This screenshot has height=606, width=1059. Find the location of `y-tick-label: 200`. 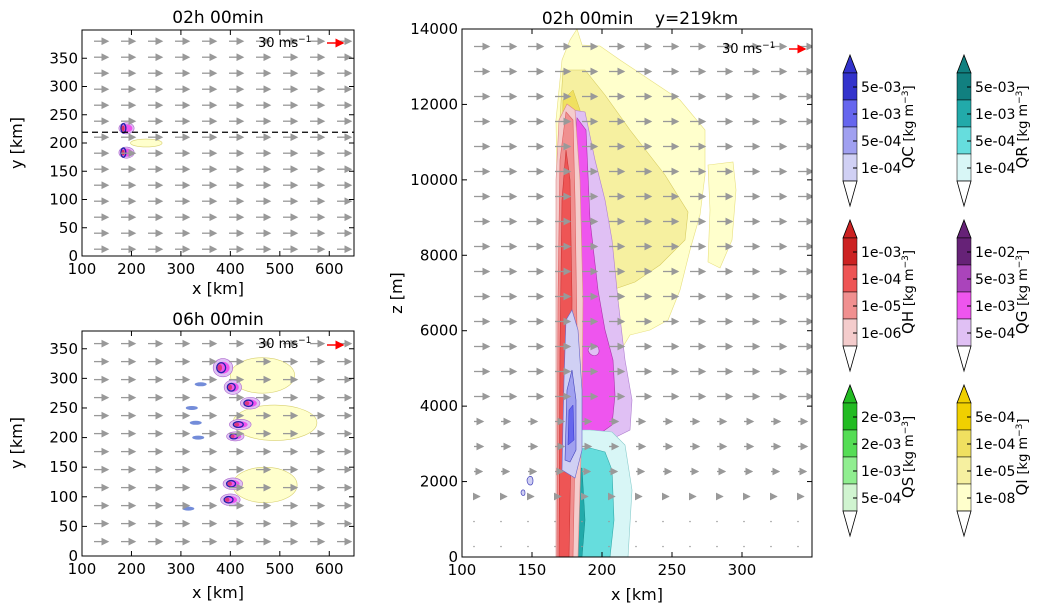

y-tick-label: 200 is located at coordinates (63, 143).